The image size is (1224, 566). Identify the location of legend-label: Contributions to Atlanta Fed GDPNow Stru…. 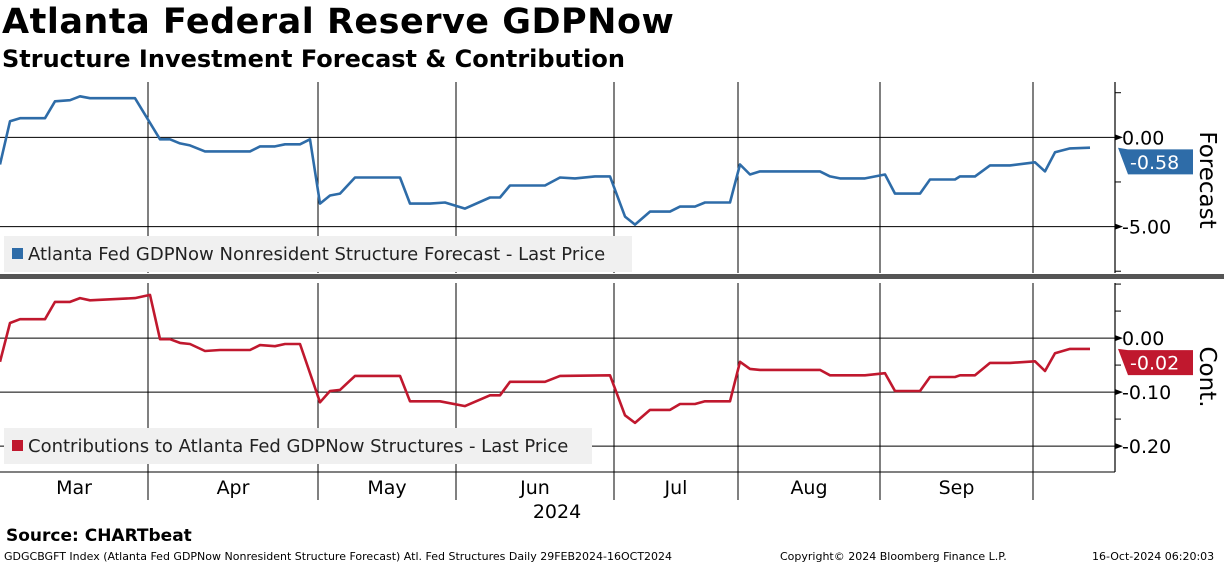
(298, 446).